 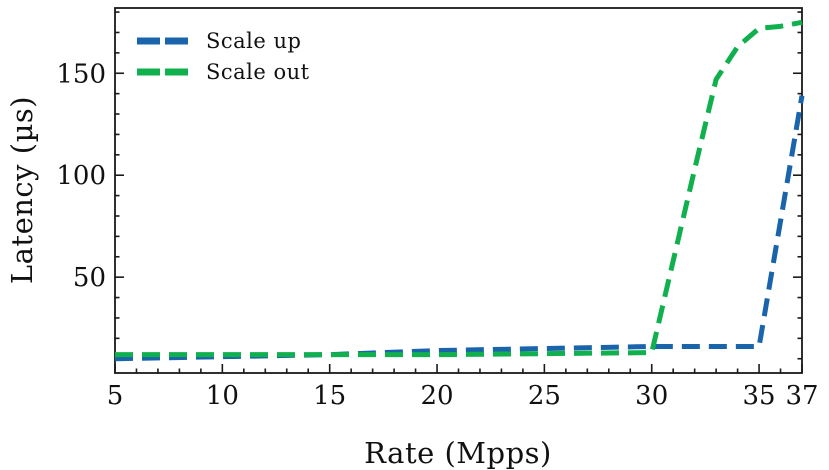 I want to click on x-axis-label: Rate (Mpps), so click(x=458, y=453).